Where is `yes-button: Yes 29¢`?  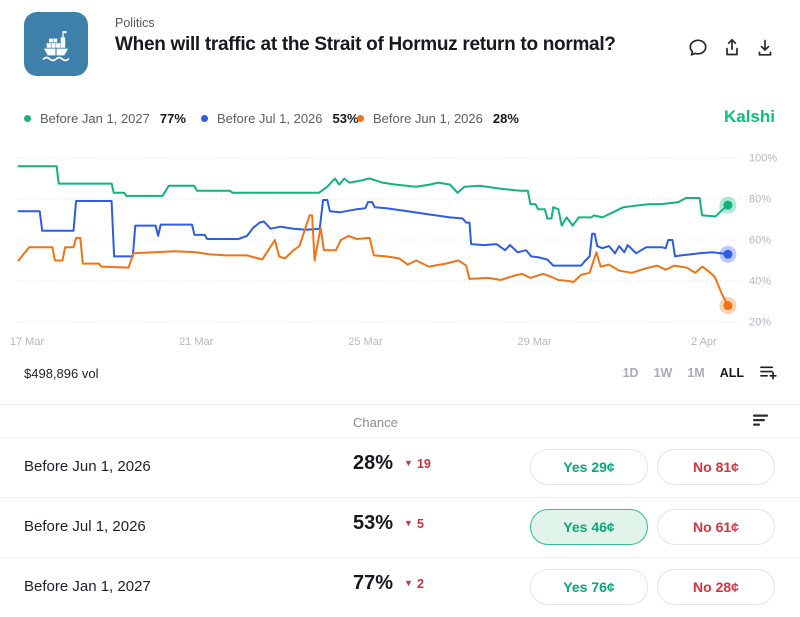 yes-button: Yes 29¢ is located at coordinates (589, 467).